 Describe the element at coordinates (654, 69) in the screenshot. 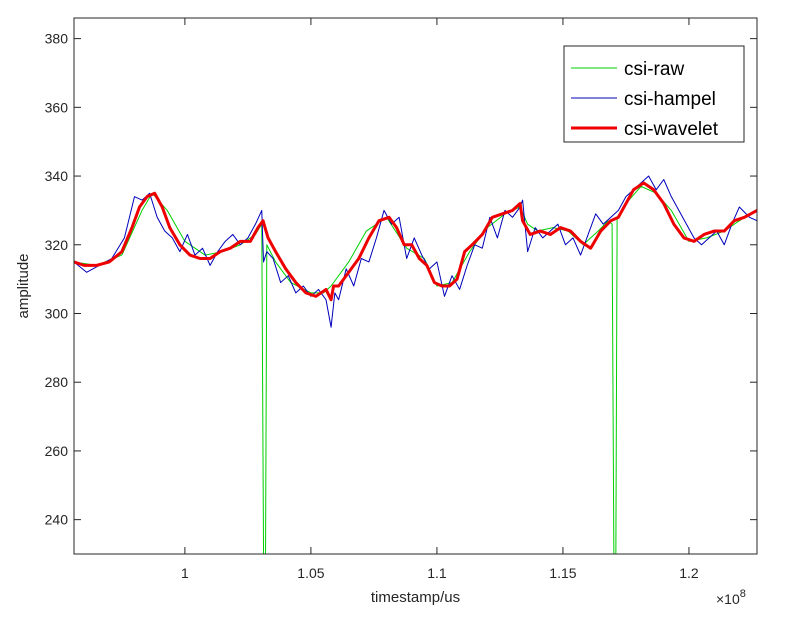

I see `legend-label-csi-raw: csi-raw` at that location.